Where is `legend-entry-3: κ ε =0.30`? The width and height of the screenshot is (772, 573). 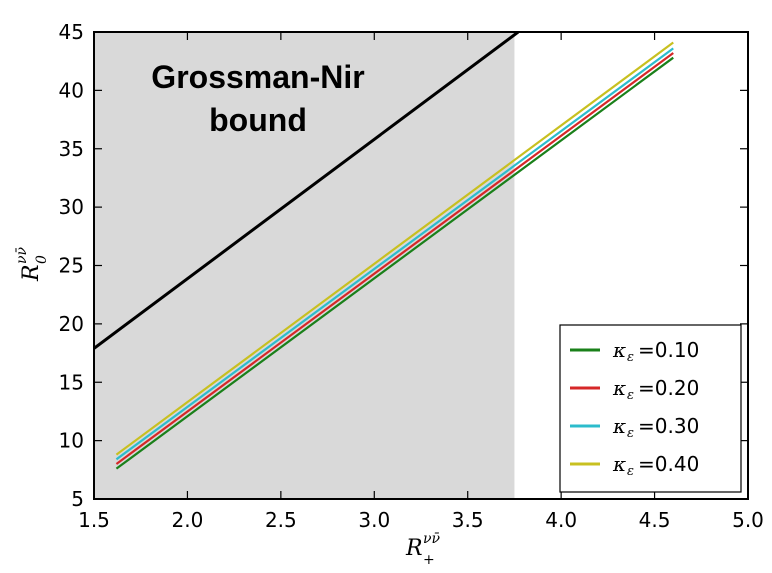
legend-entry-3: κ ε =0.30 is located at coordinates (634, 427).